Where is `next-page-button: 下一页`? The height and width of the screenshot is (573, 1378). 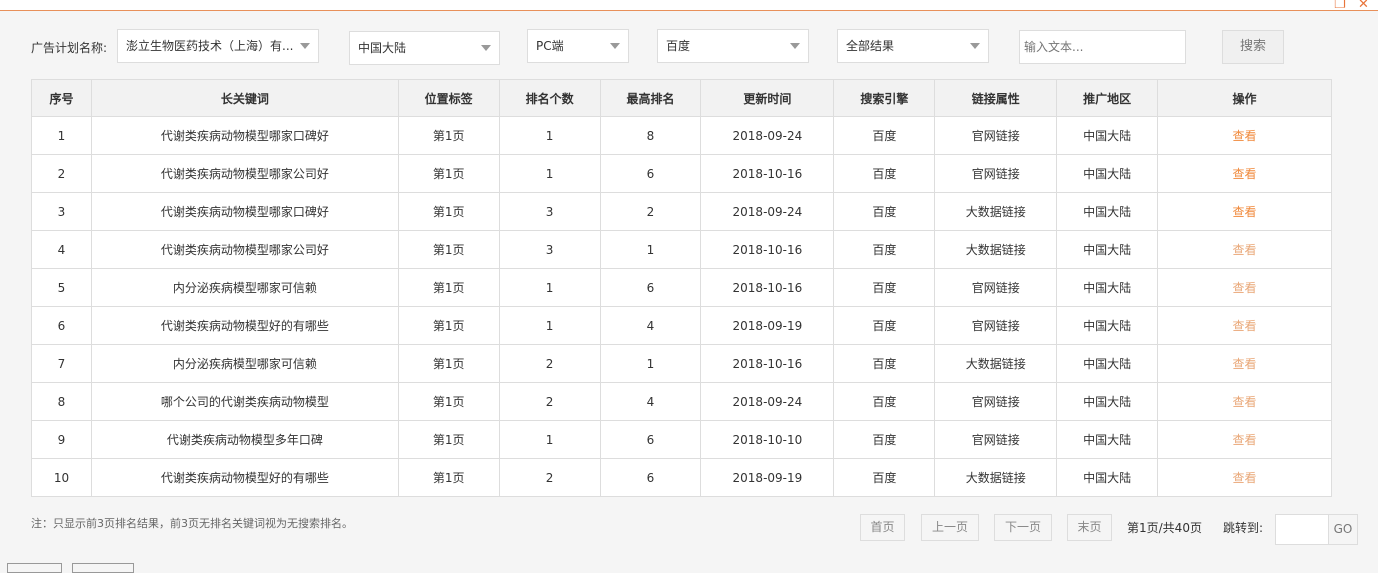 next-page-button: 下一页 is located at coordinates (1023, 527).